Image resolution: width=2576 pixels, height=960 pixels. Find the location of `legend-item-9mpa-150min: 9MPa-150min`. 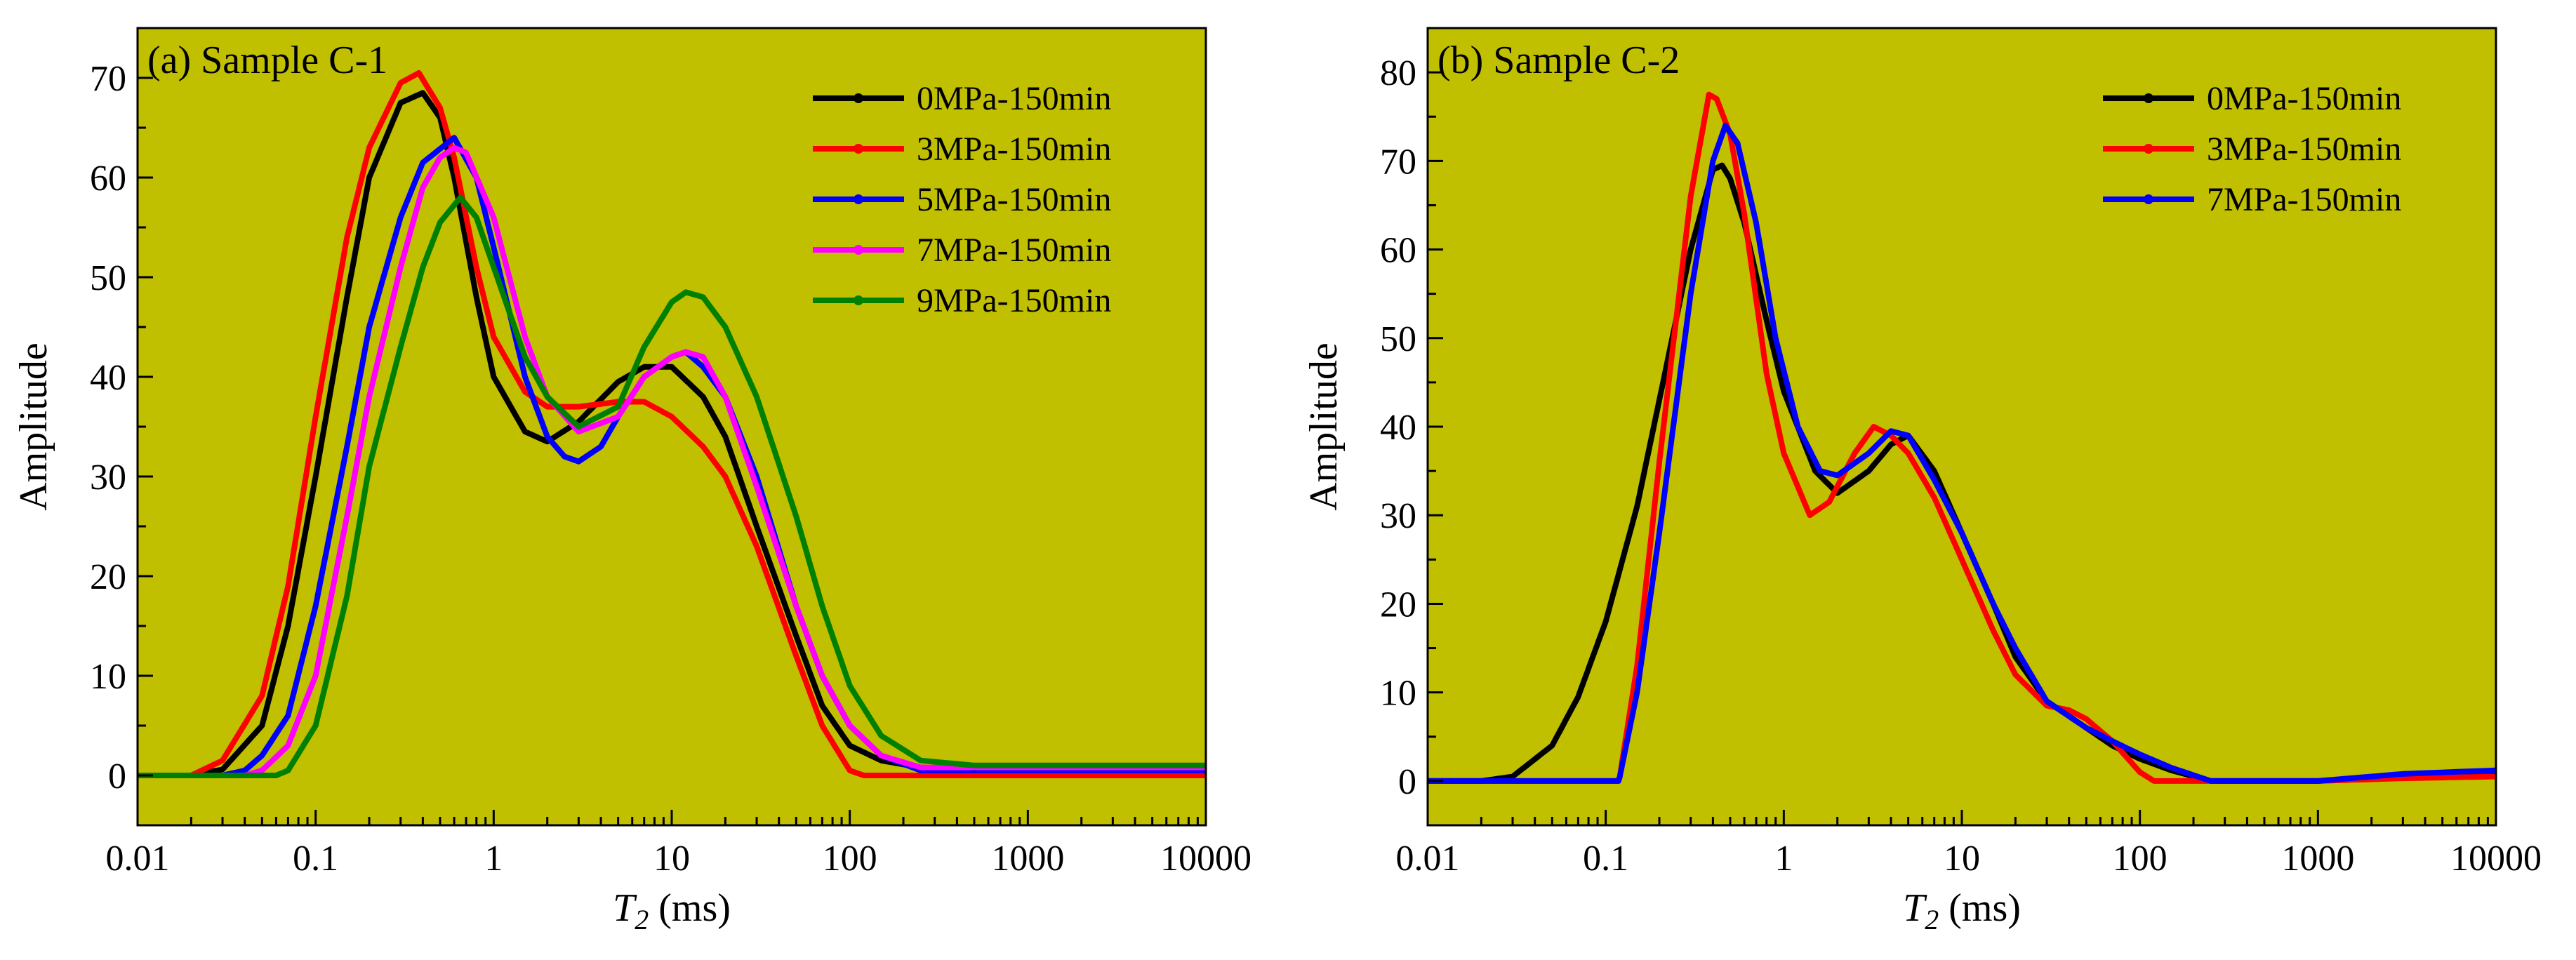

legend-item-9mpa-150min: 9MPa-150min is located at coordinates (962, 300).